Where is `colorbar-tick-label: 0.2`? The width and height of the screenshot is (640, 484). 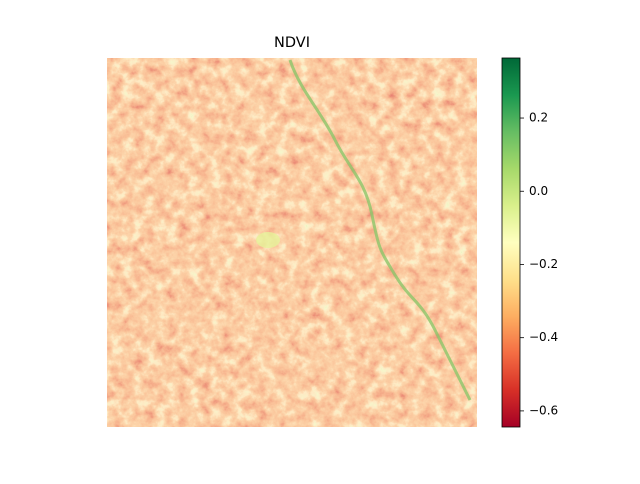 colorbar-tick-label: 0.2 is located at coordinates (538, 118).